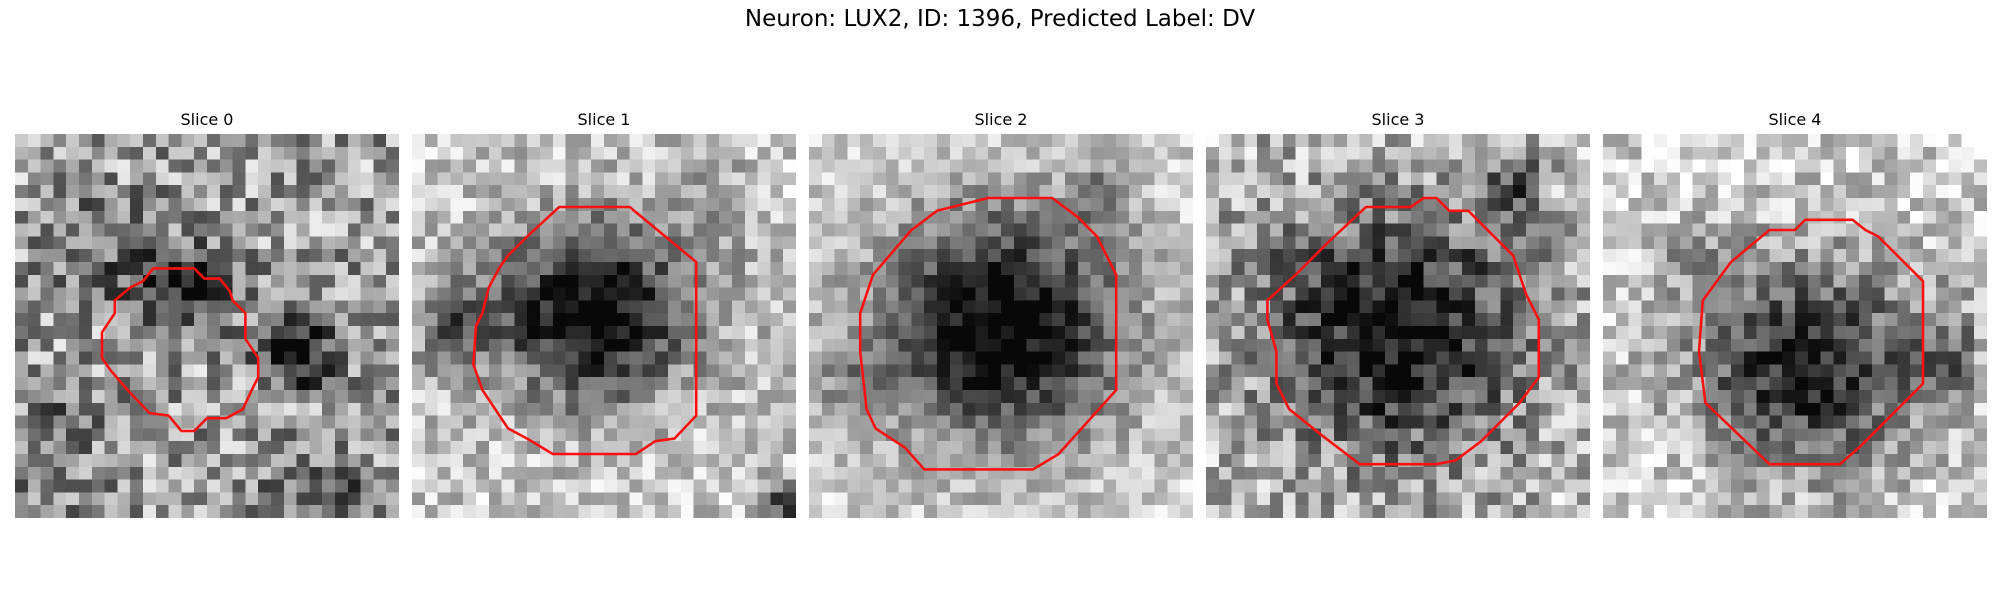 The width and height of the screenshot is (2000, 600). I want to click on slice-title-3: Slice 3, so click(1398, 119).